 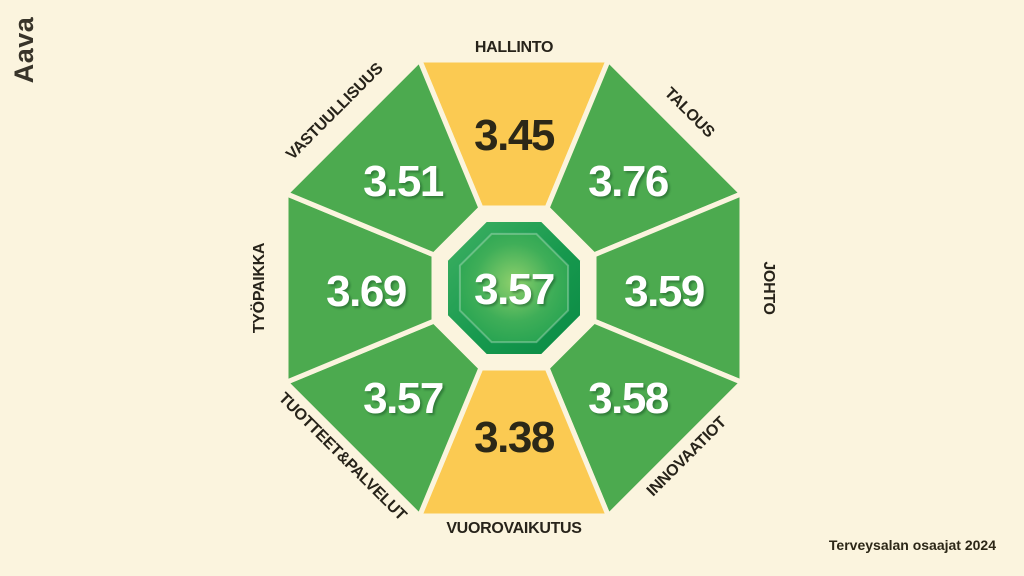 I want to click on value-talous: 3.76, so click(x=628, y=181).